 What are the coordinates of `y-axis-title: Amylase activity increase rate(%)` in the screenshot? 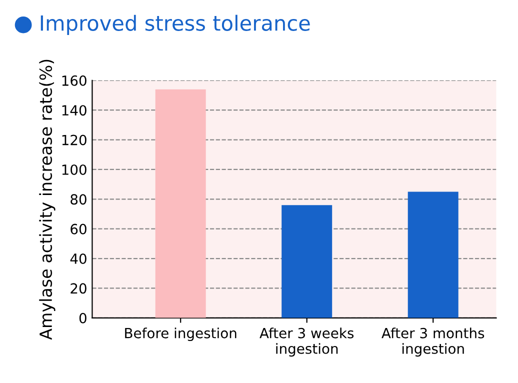 It's located at (47, 200).